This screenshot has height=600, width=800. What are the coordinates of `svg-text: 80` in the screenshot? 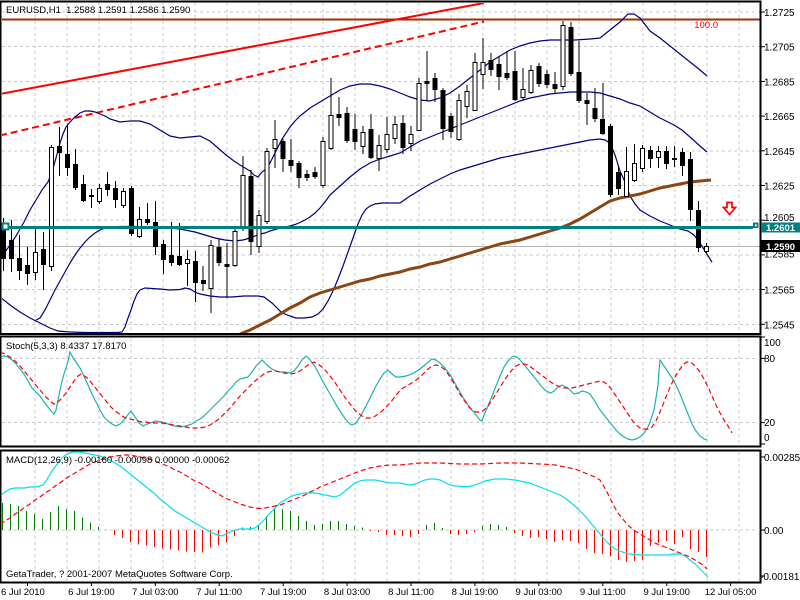 It's located at (770, 359).